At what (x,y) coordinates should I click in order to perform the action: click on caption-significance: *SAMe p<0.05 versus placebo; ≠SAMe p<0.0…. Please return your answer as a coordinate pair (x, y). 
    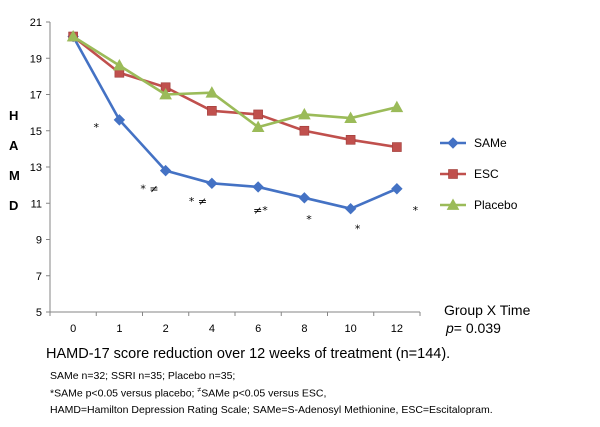
    Looking at the image, I should click on (188, 393).